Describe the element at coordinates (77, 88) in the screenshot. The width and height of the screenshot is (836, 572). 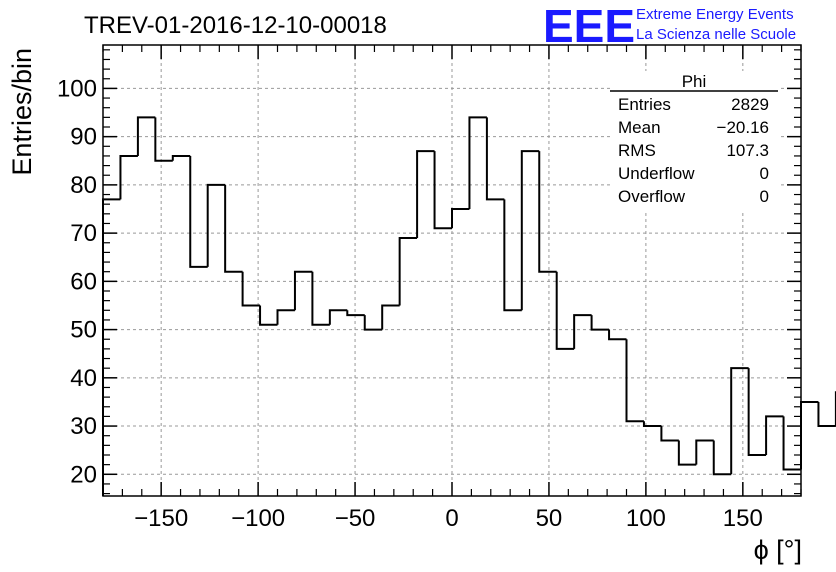
I see `y-tick-label: 100` at that location.